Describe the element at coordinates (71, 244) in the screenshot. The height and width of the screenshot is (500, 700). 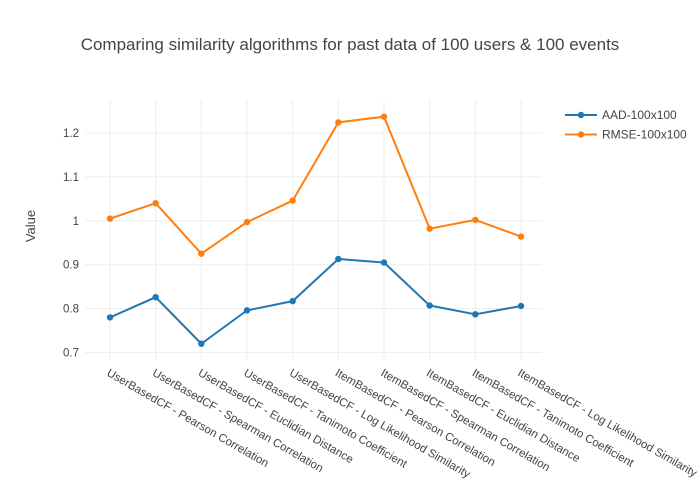
I see `y-axis-ticks: 0.7 0.8 0.9 1 1.1 1.2` at that location.